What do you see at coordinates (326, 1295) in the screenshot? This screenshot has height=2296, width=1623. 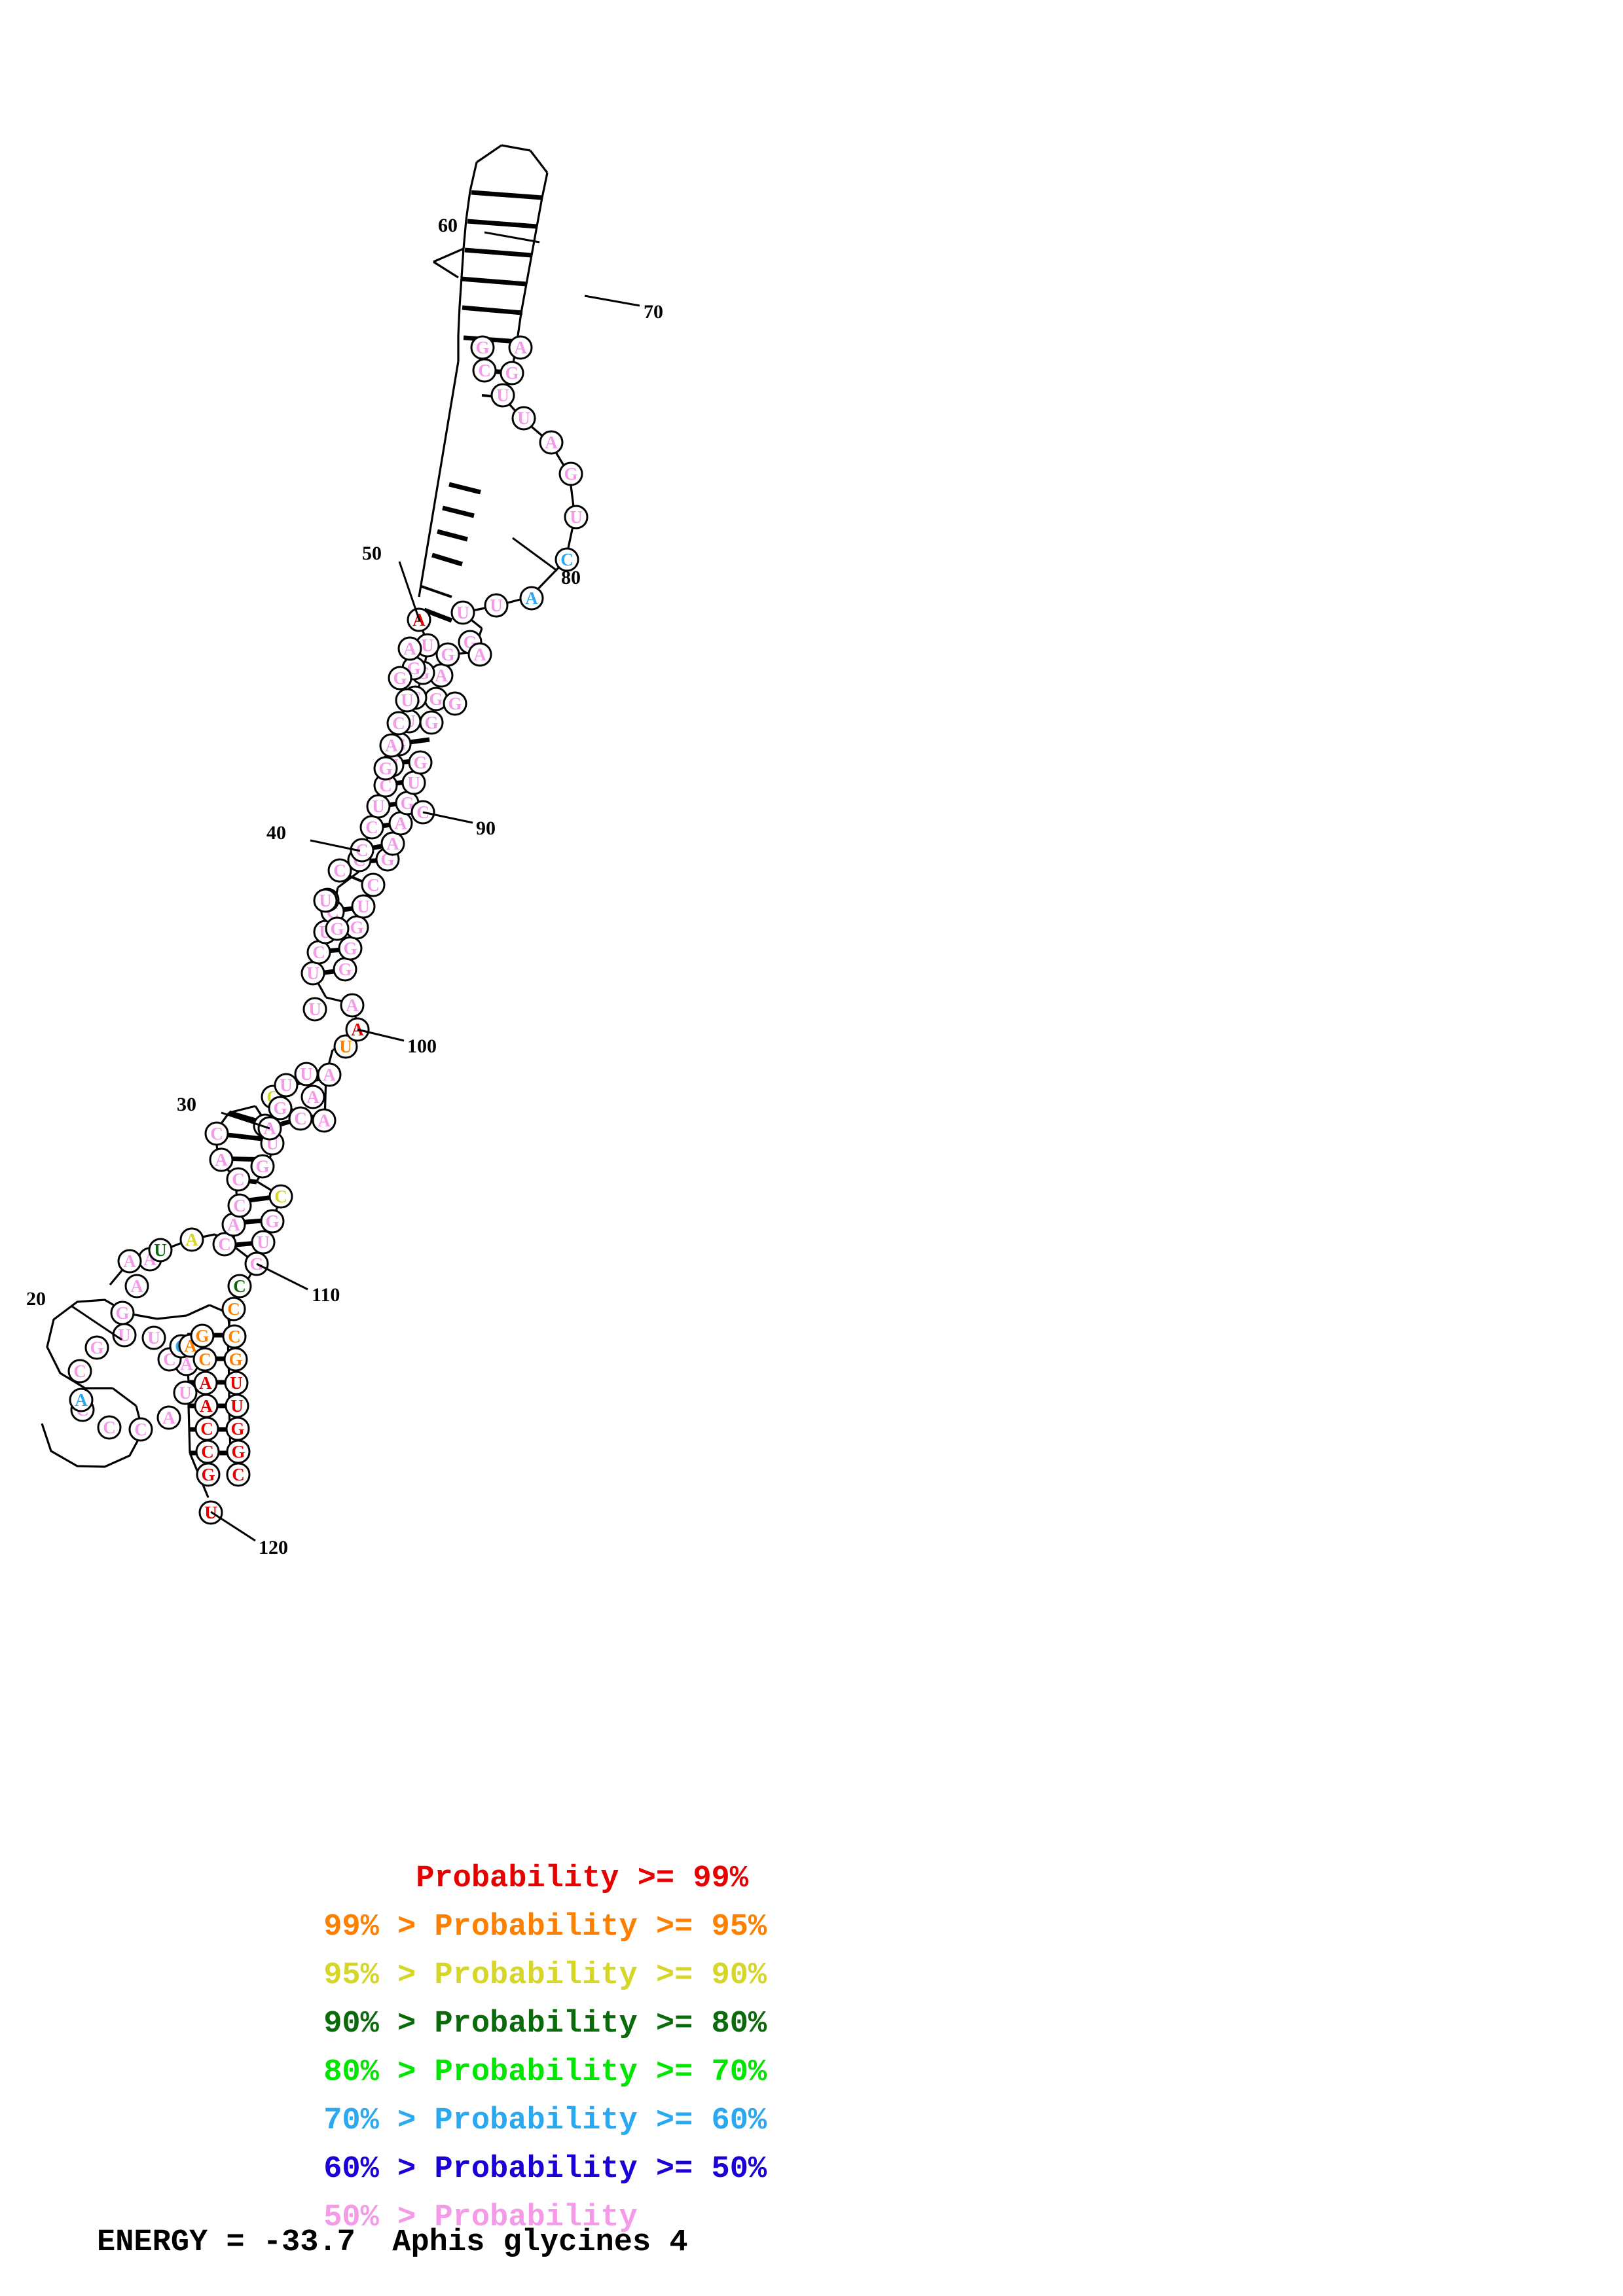 I see `position-label: 110` at bounding box center [326, 1295].